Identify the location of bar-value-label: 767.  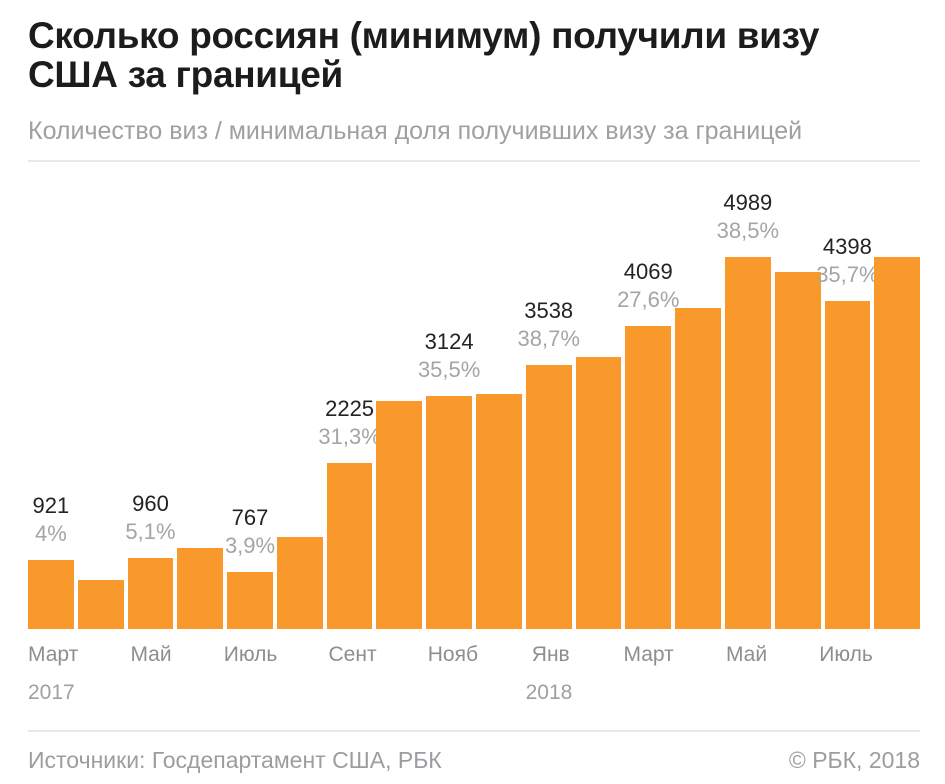
(250, 517).